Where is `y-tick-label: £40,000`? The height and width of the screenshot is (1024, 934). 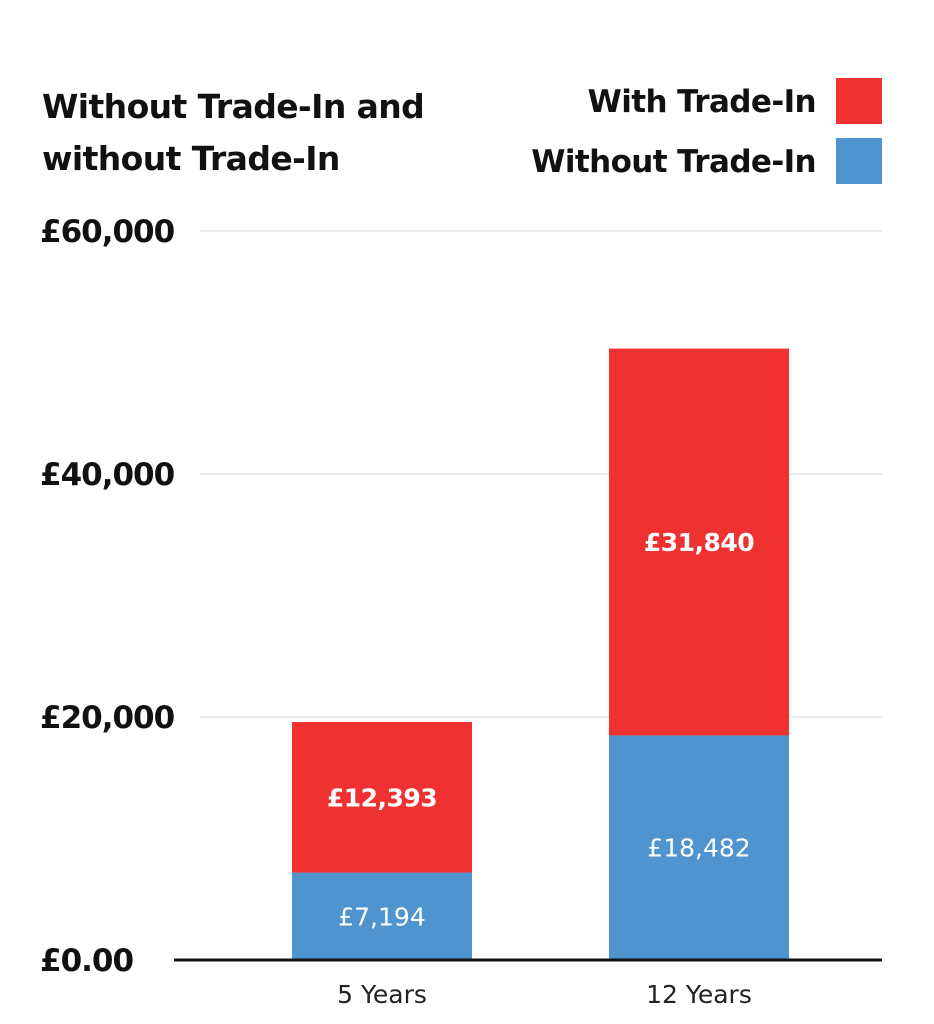 y-tick-label: £40,000 is located at coordinates (107, 475).